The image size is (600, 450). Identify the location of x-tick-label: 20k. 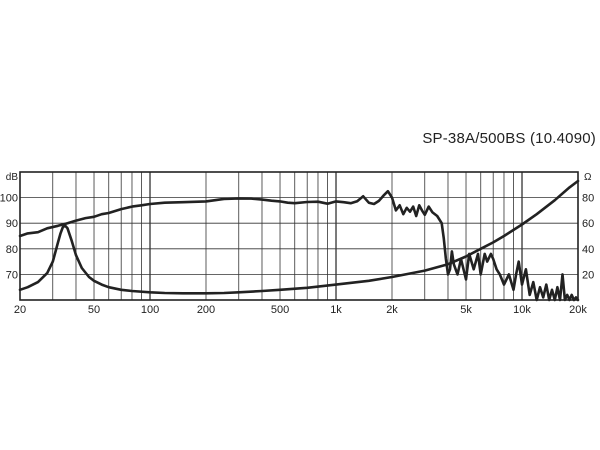
(578, 310).